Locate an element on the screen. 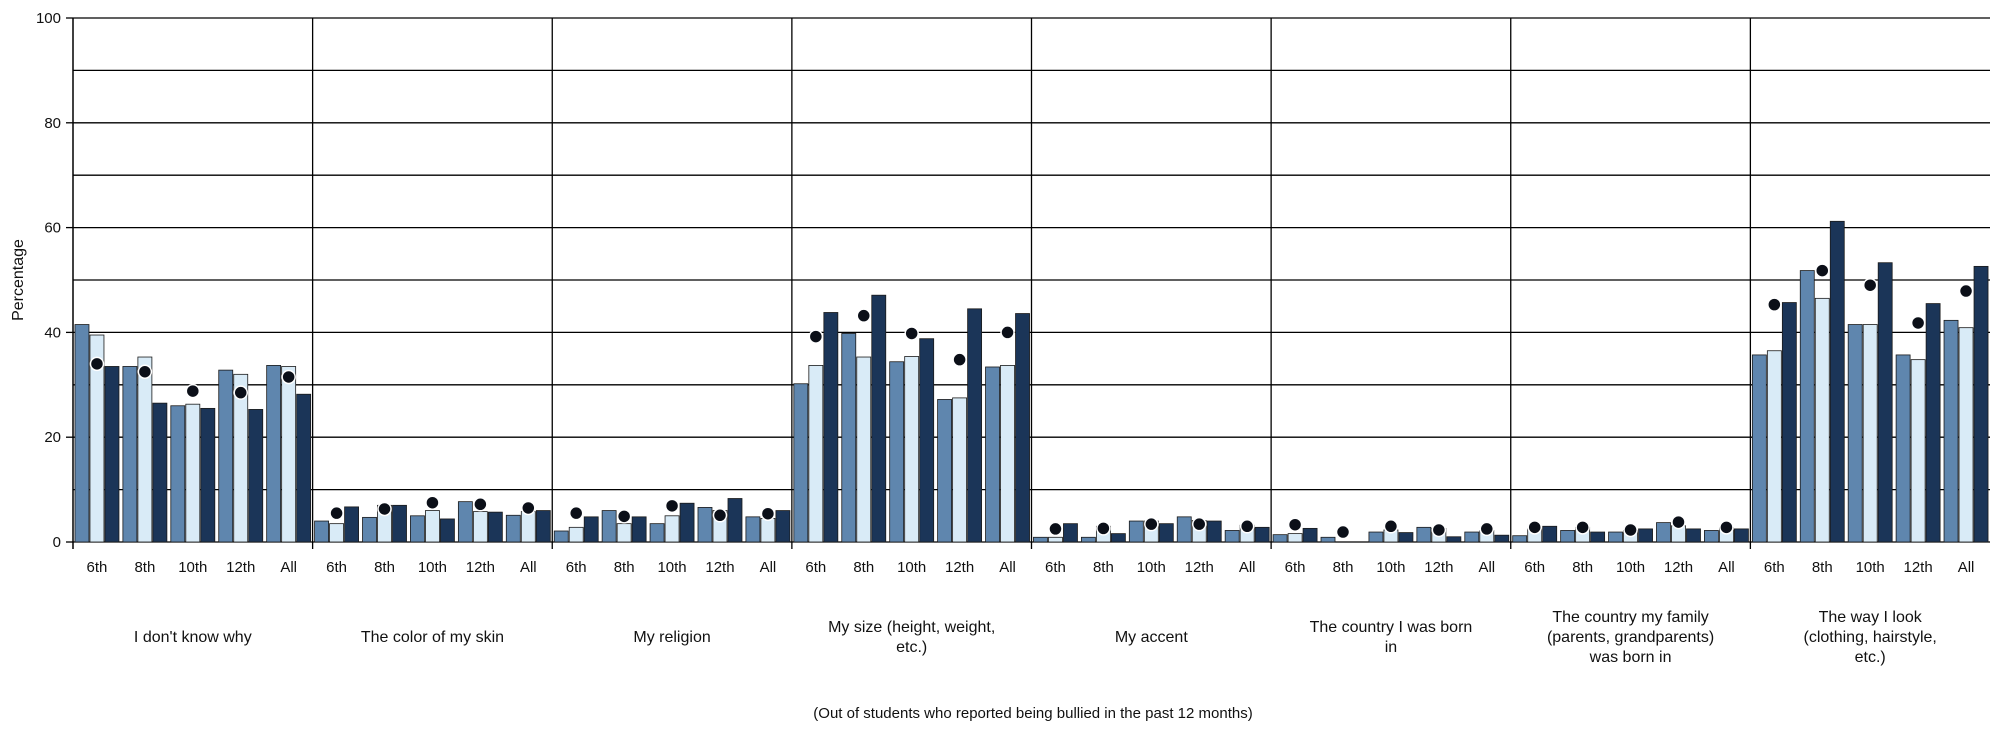  bar-2-10th-s3 is located at coordinates (447, 530).